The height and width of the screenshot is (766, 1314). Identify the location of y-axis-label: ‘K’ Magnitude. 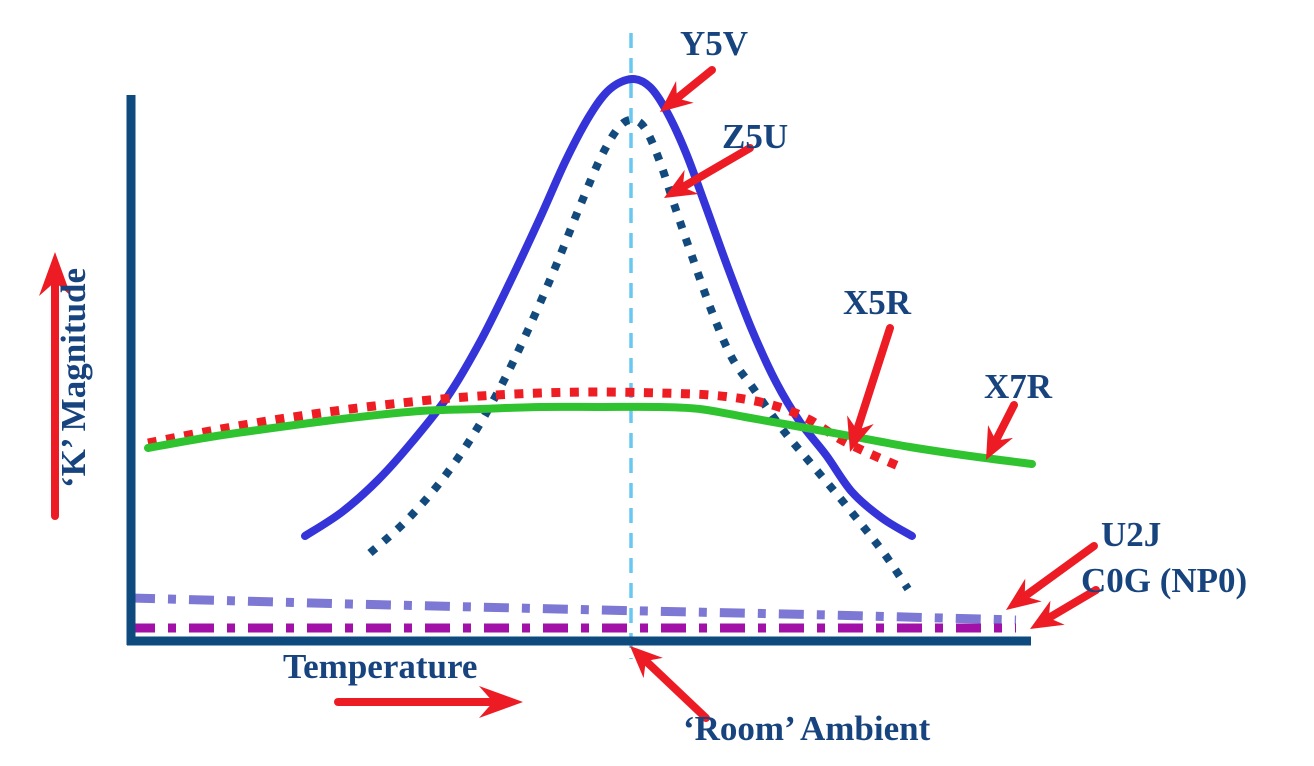
(73, 378).